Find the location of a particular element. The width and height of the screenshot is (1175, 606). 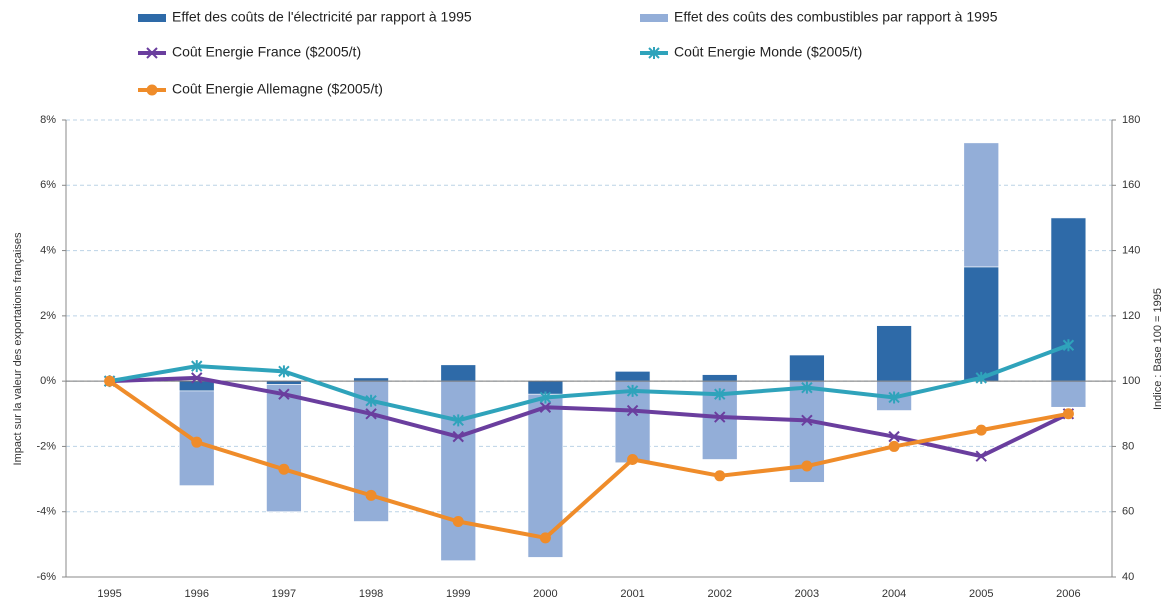

y-tick-label: 4% is located at coordinates (48, 250).